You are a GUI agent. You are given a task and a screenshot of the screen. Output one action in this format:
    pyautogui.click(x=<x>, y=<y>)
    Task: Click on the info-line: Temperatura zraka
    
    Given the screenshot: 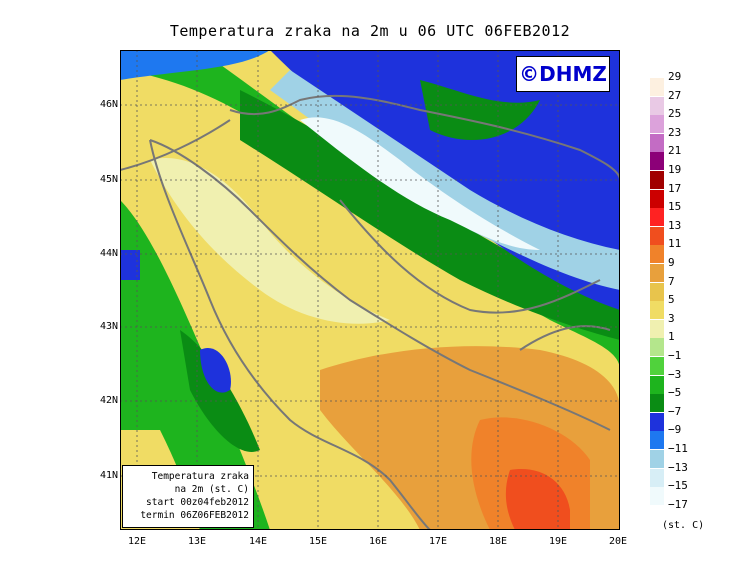 What is the action you would take?
    pyautogui.click(x=200, y=476)
    